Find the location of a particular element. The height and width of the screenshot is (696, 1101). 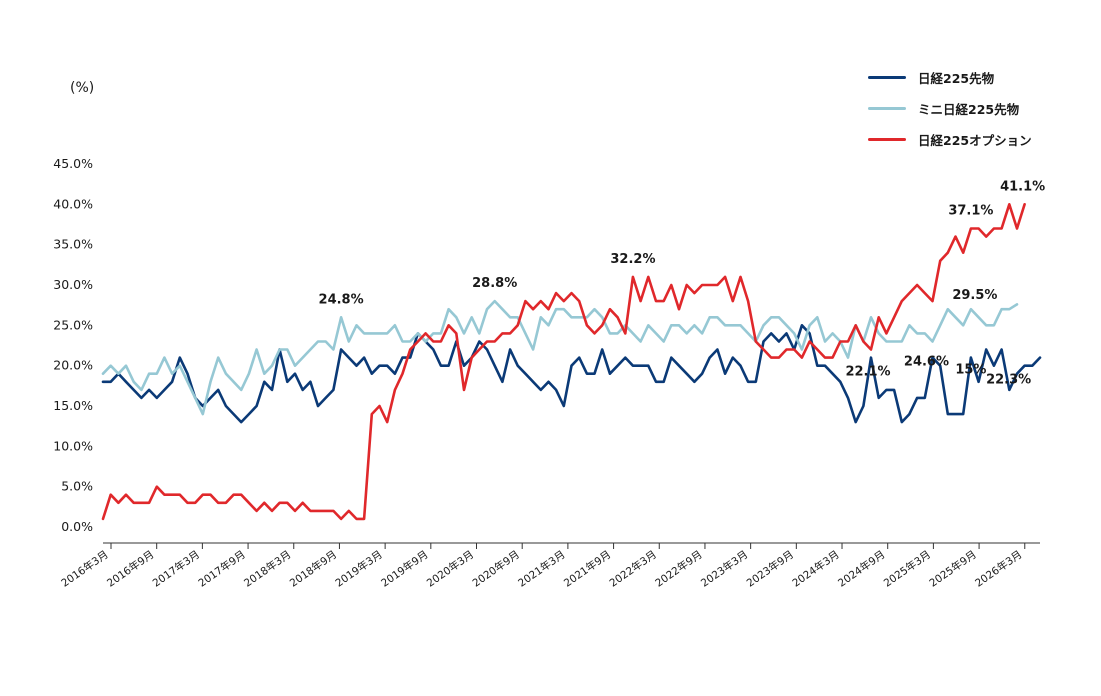

legend-item-mini-nikkei225-futures: ミニ日経225先物 is located at coordinates (950, 108).